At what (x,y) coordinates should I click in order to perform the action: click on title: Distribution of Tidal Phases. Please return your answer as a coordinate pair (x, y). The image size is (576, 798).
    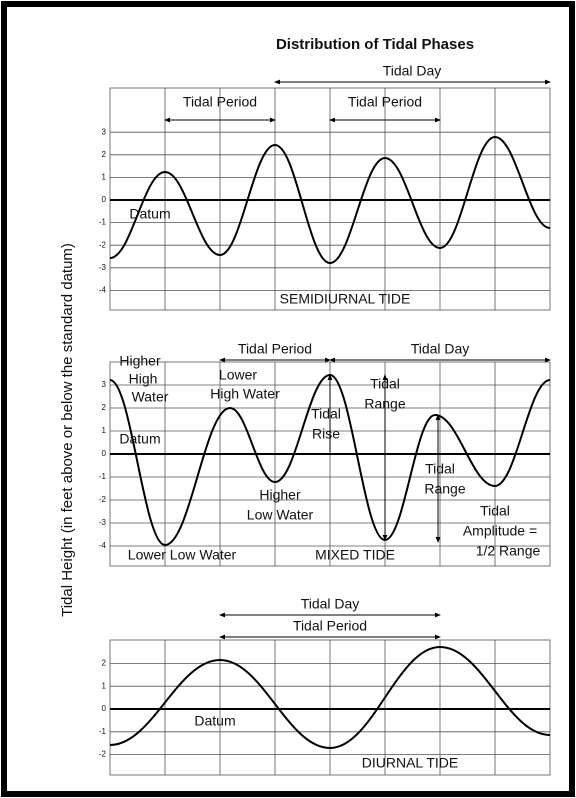
    Looking at the image, I should click on (375, 44).